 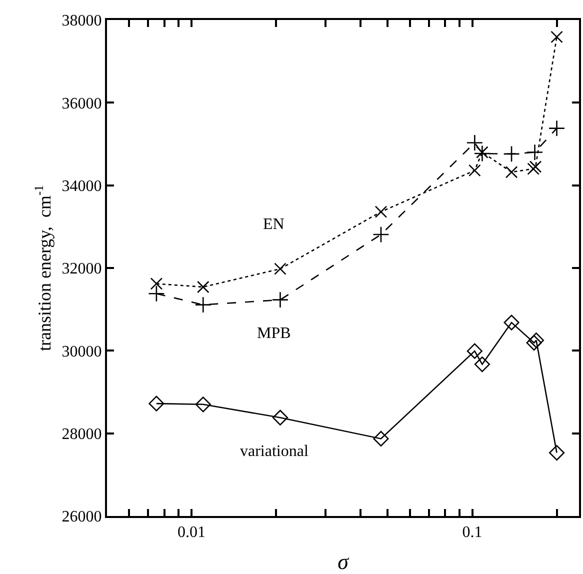 What do you see at coordinates (82, 351) in the screenshot?
I see `y-tick-label: 30000` at bounding box center [82, 351].